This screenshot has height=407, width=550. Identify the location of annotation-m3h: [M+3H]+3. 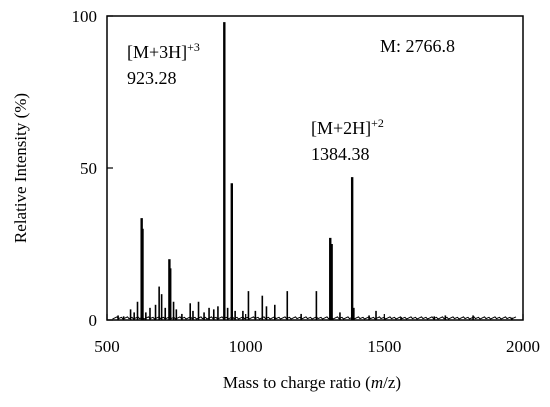
(163, 51).